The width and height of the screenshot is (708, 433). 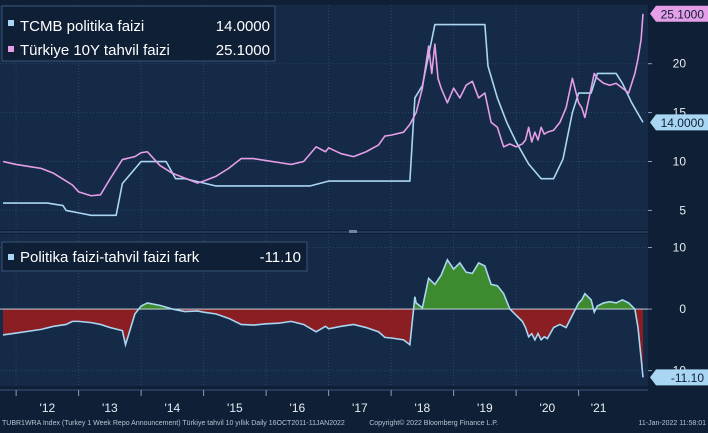 What do you see at coordinates (48, 408) in the screenshot?
I see `x-tick-label: '12` at bounding box center [48, 408].